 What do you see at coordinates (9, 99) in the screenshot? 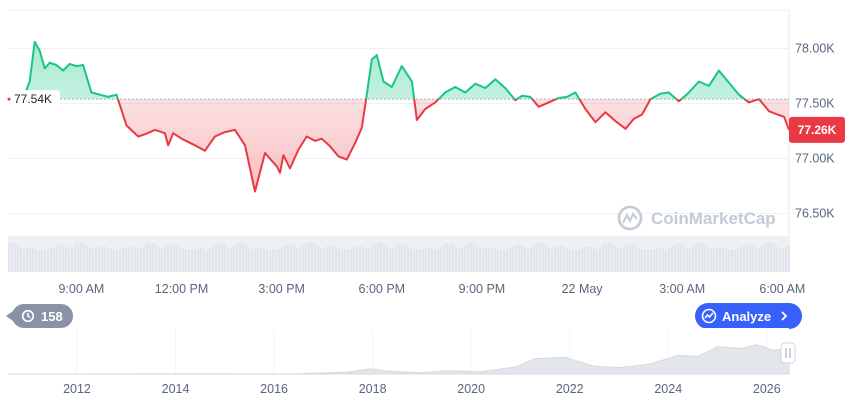
I see `start-point` at bounding box center [9, 99].